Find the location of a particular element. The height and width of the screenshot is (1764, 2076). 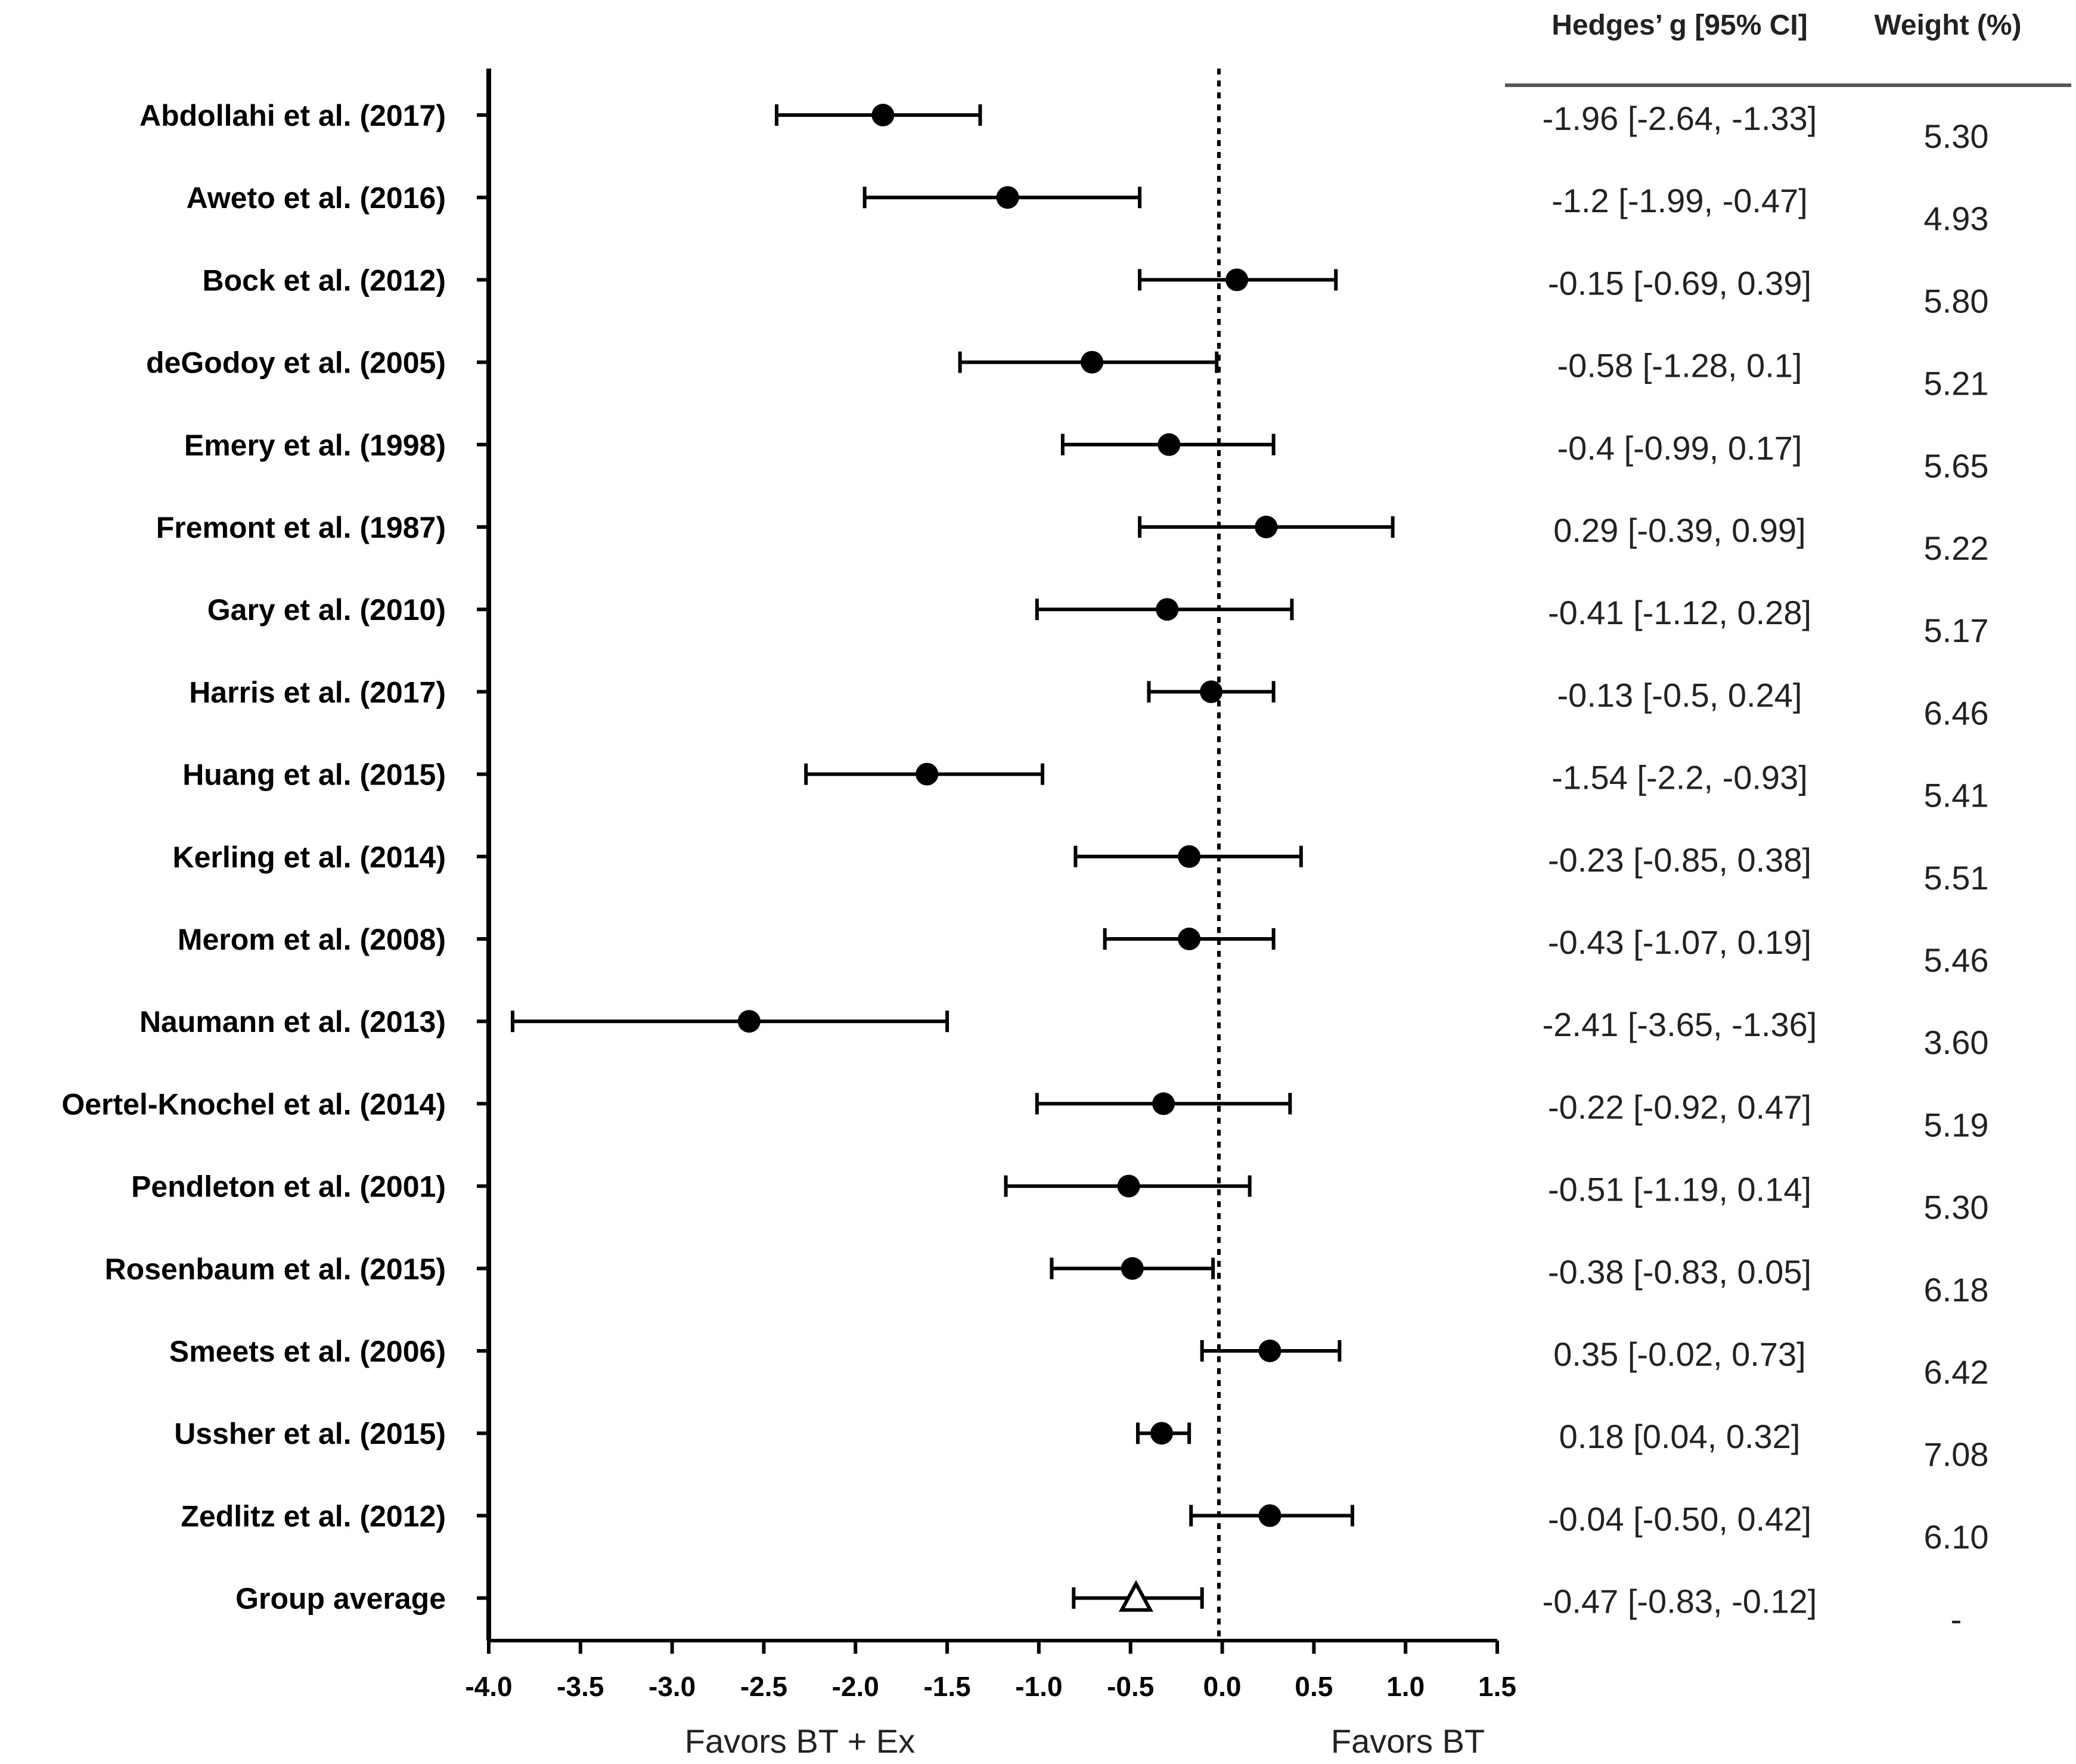

weight-text: 5.46 is located at coordinates (1956, 960).